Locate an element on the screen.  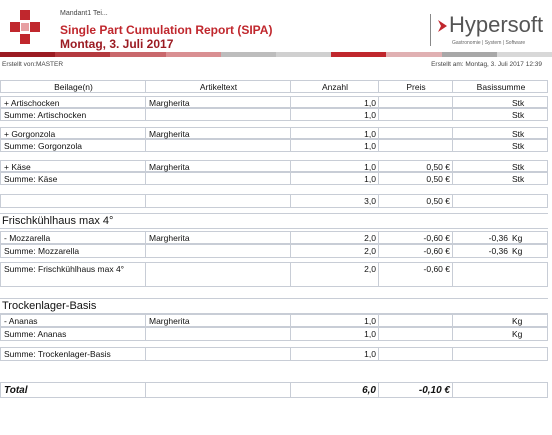
created-at: Erstellt am: Montag, 3. Juli 2017 12:39 is located at coordinates (486, 64).